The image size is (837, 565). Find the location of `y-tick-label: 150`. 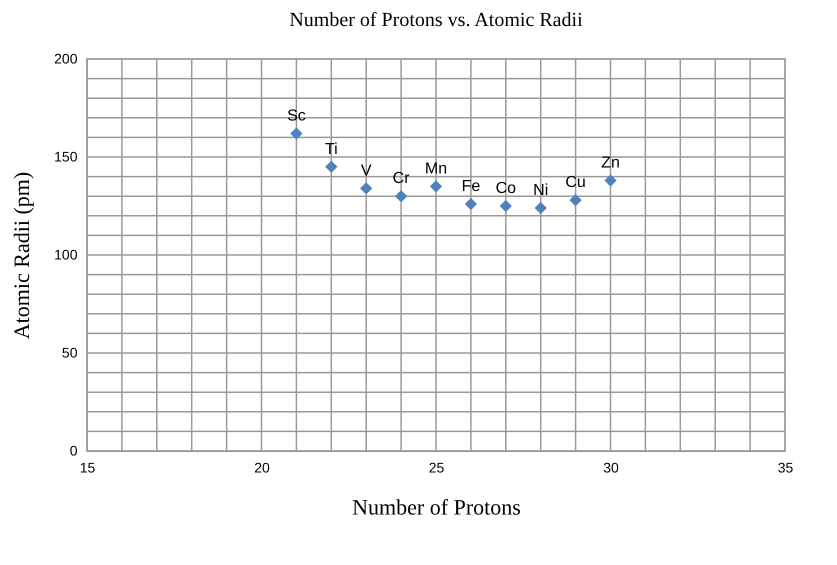

y-tick-label: 150 is located at coordinates (66, 156).